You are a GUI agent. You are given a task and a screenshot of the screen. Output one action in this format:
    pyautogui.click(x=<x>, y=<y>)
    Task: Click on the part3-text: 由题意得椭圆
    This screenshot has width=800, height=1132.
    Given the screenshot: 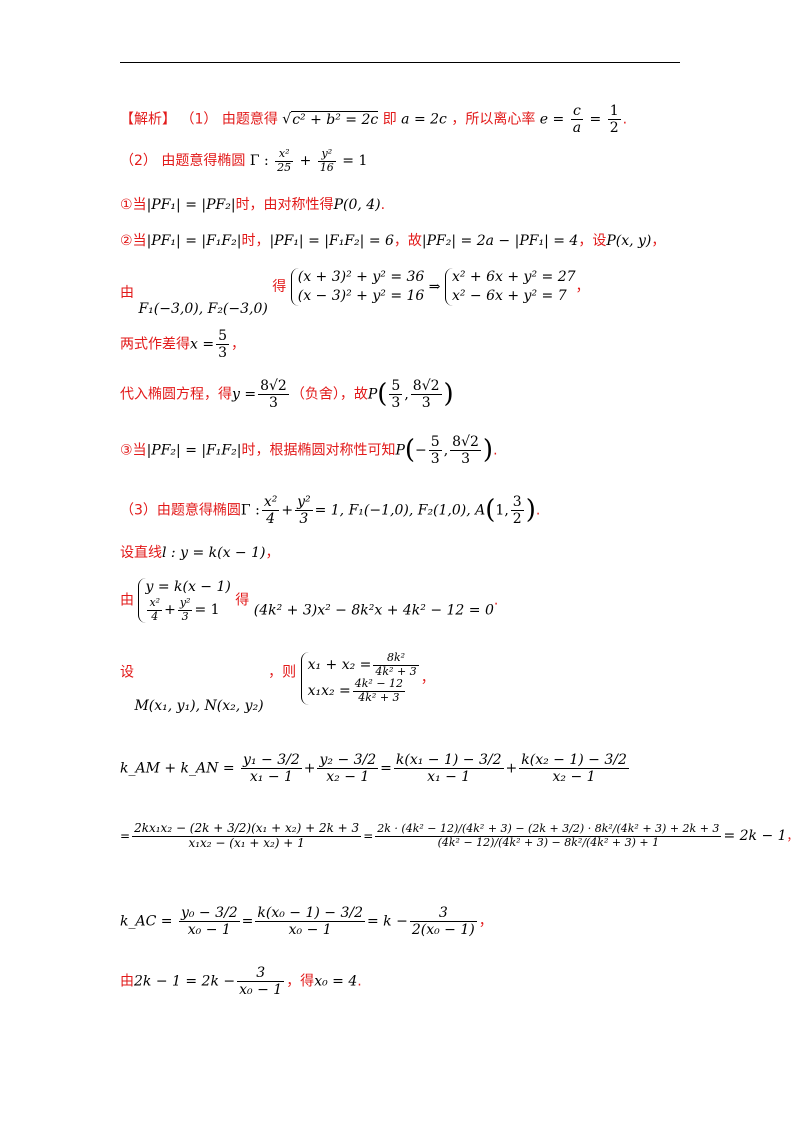 What is the action you would take?
    pyautogui.click(x=198, y=510)
    